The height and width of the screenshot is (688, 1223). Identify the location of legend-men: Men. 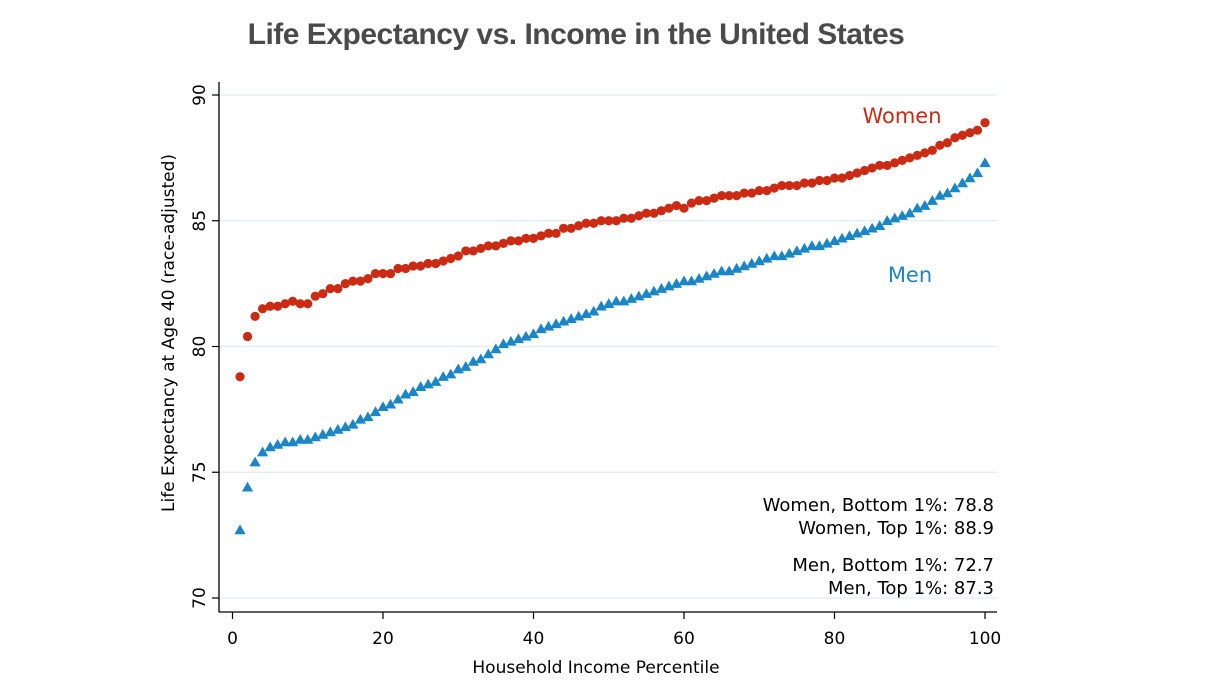
(910, 275).